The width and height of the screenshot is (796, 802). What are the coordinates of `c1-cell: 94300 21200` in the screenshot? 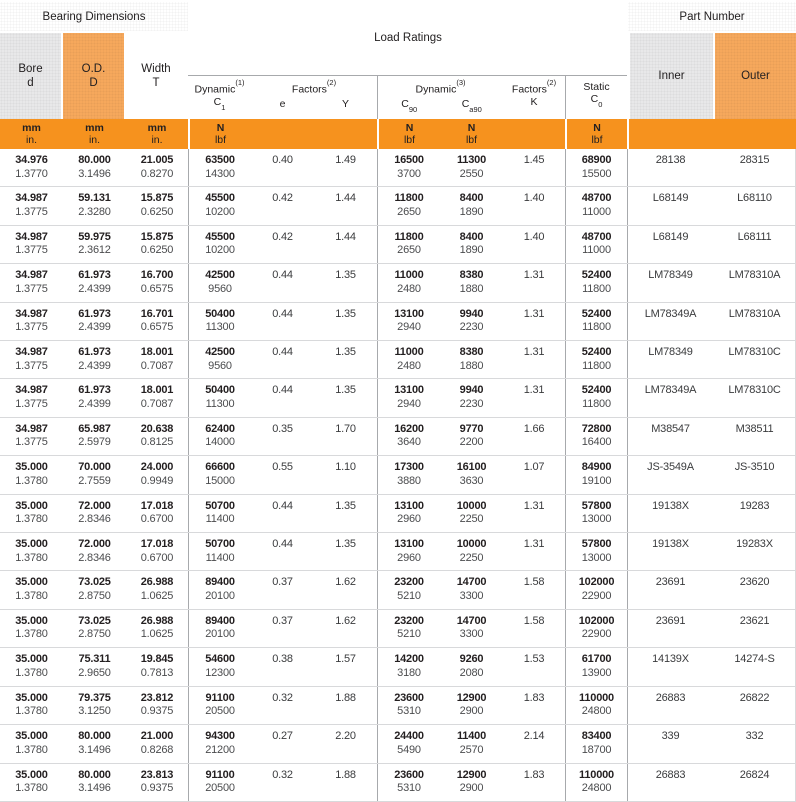 It's located at (219, 744).